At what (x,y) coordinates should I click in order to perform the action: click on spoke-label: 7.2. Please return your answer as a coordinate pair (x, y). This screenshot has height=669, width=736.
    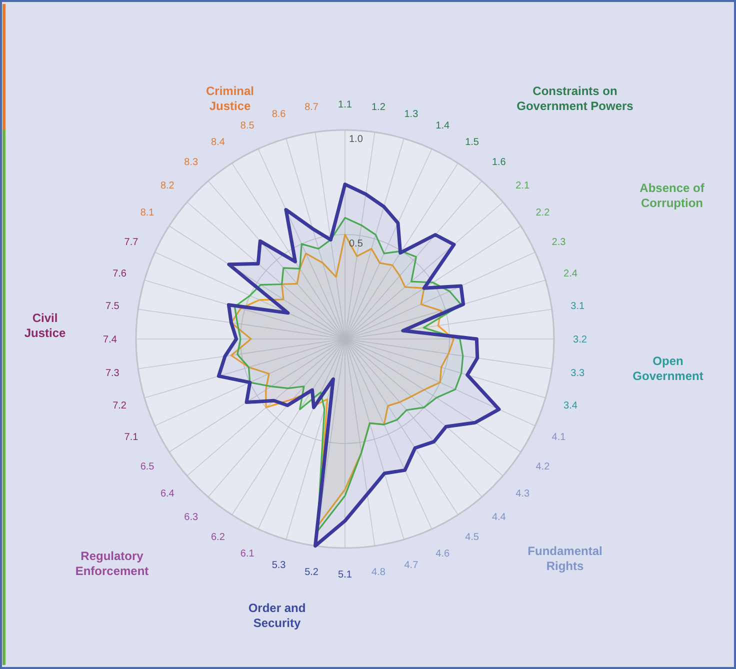
    Looking at the image, I should click on (119, 406).